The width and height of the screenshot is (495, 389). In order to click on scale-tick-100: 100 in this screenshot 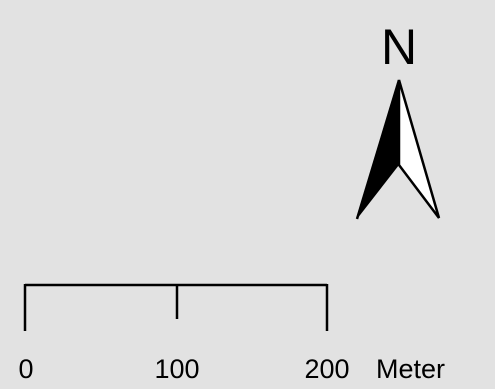, I will do `click(176, 369)`.